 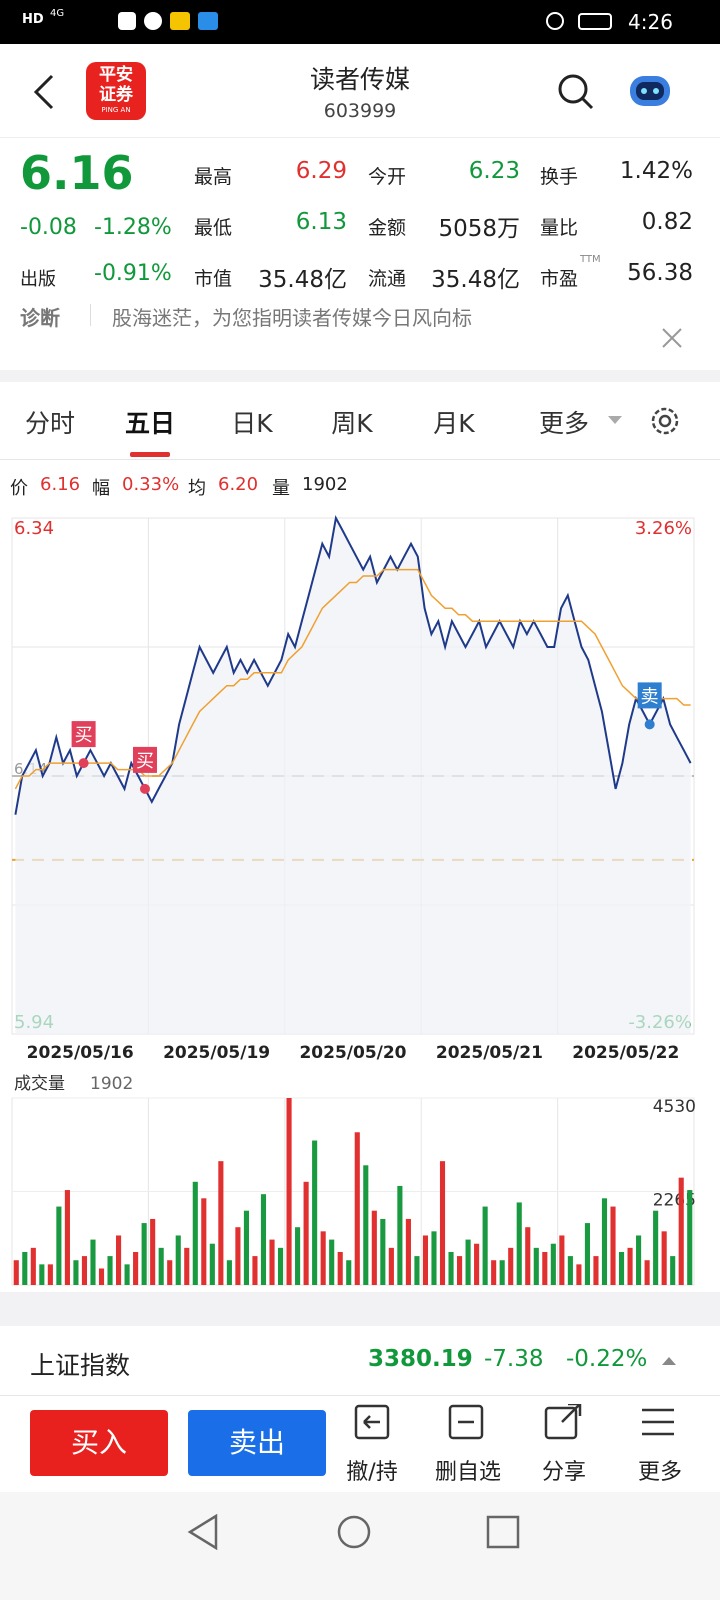 I want to click on banner: 诊断 股海迷茫，为您指明读者传媒今日风向标, so click(x=360, y=335).